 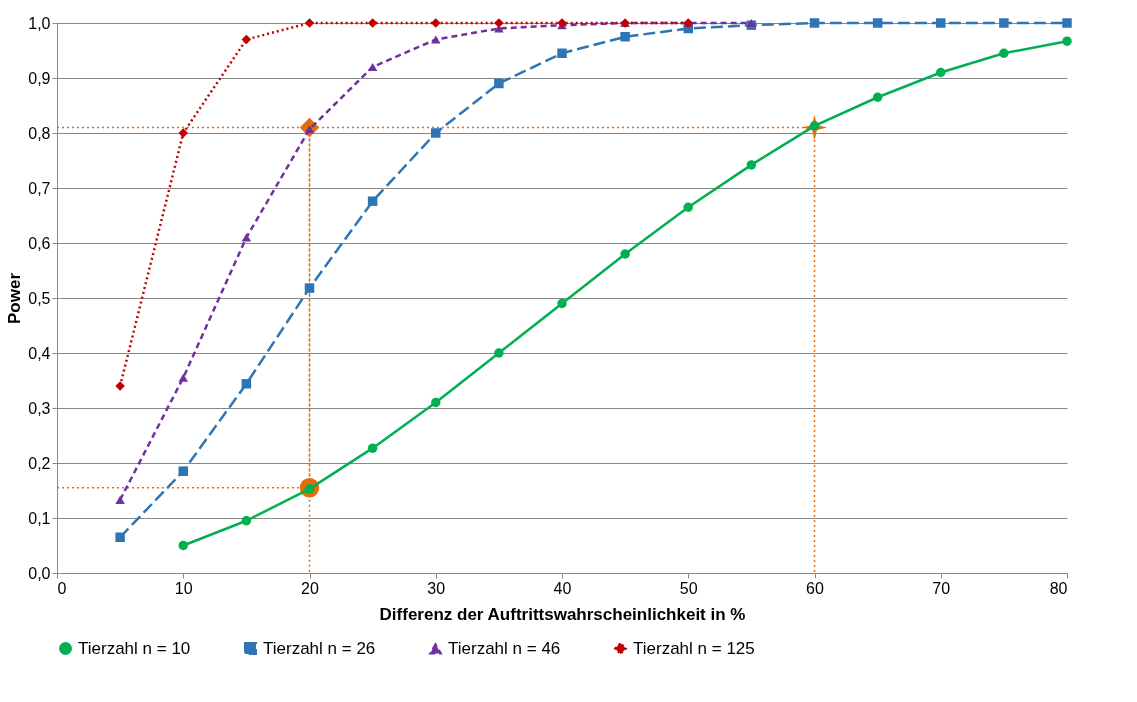 I want to click on y-tick-label: 1,0, so click(x=39, y=23).